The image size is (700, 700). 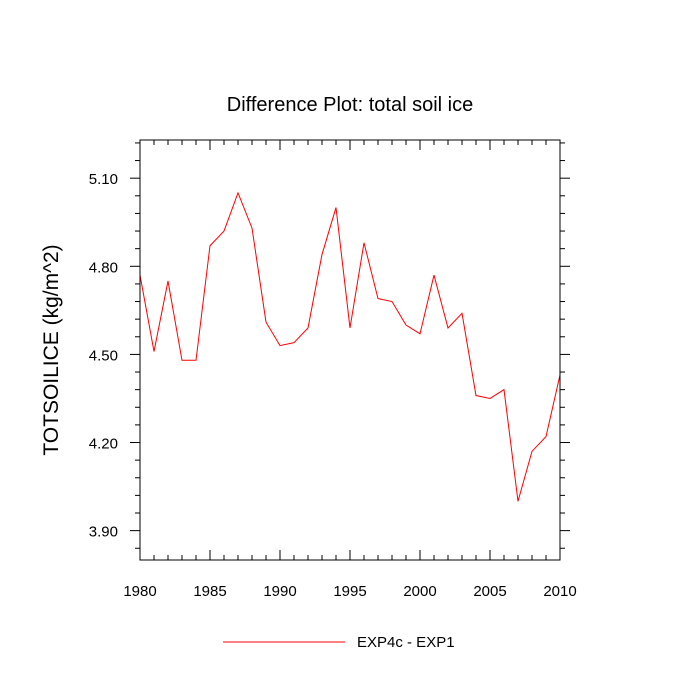 I want to click on y-axis-label: TOTSOILICE (kg/m^2), so click(x=51, y=349).